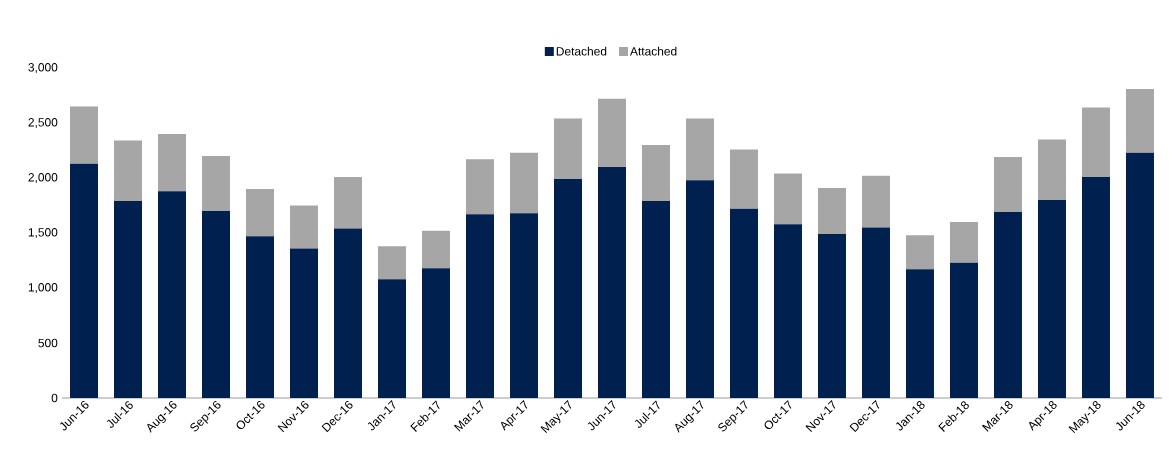 This screenshot has height=470, width=1171. What do you see at coordinates (43, 68) in the screenshot?
I see `y-tick-label: 3,000` at bounding box center [43, 68].